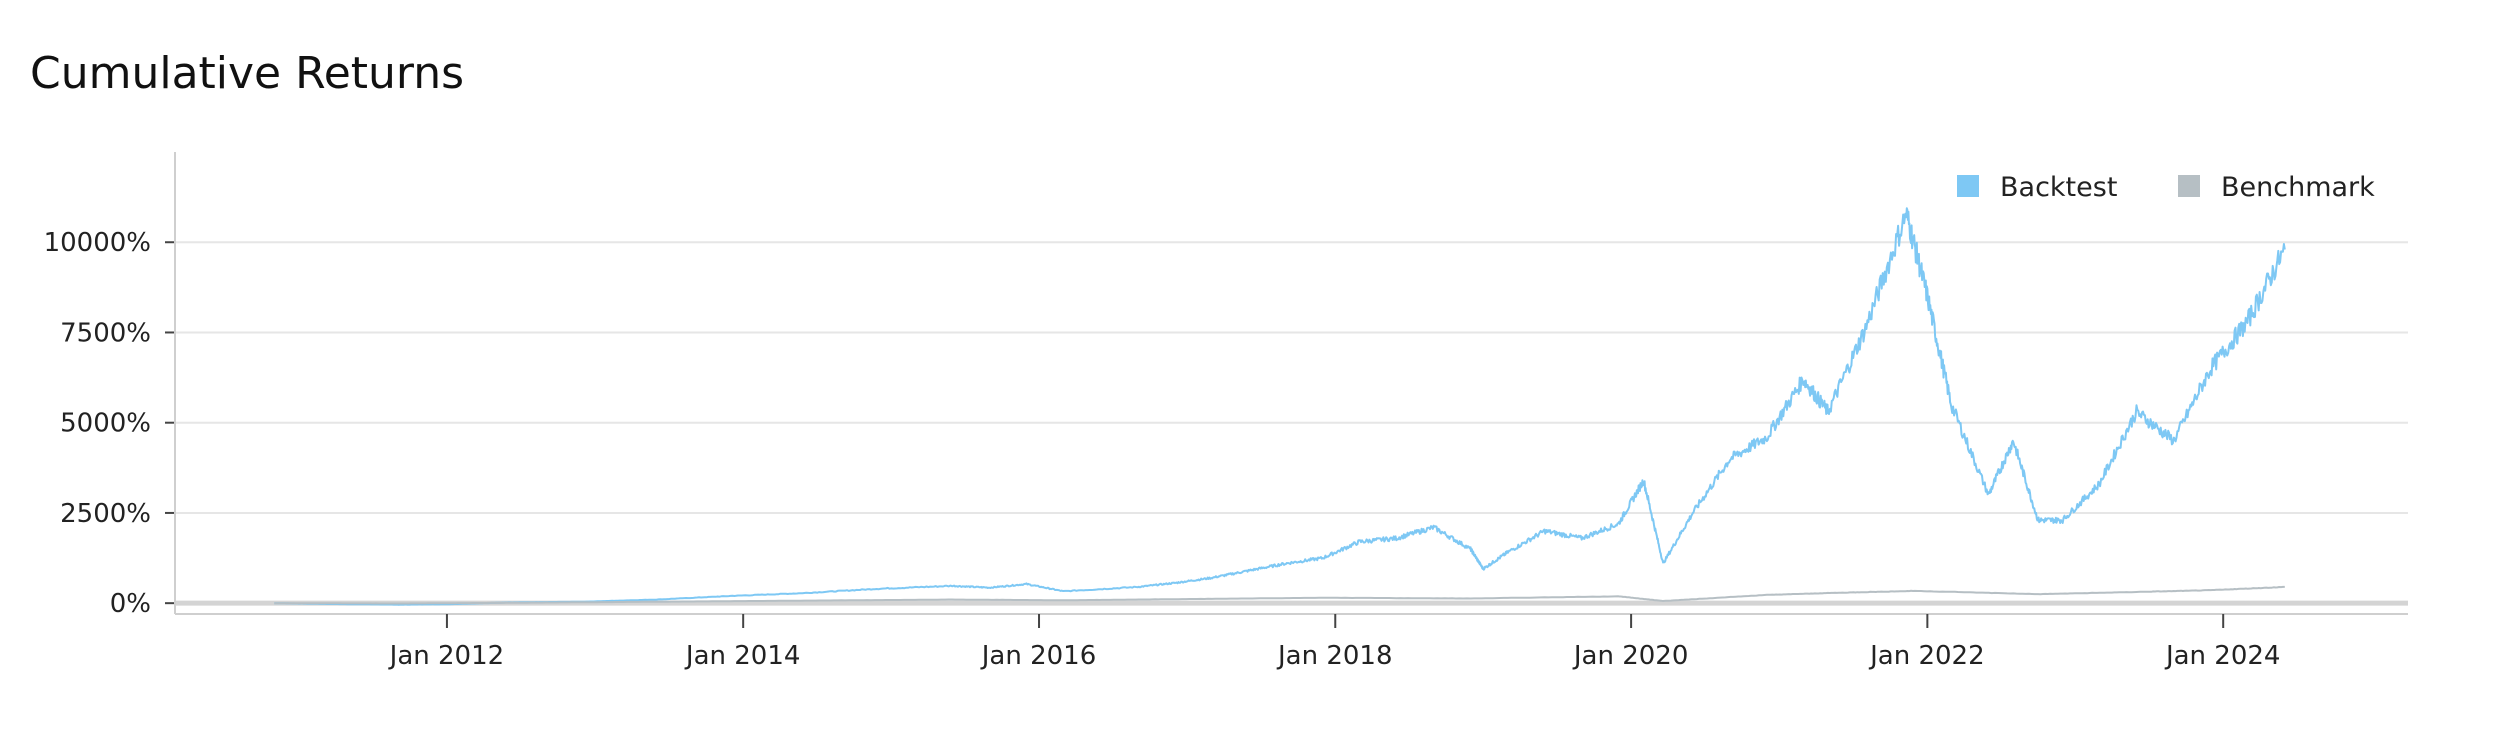 Image resolution: width=2506 pixels, height=736 pixels. I want to click on legend-label-benchmark: Benchmark, so click(2298, 187).